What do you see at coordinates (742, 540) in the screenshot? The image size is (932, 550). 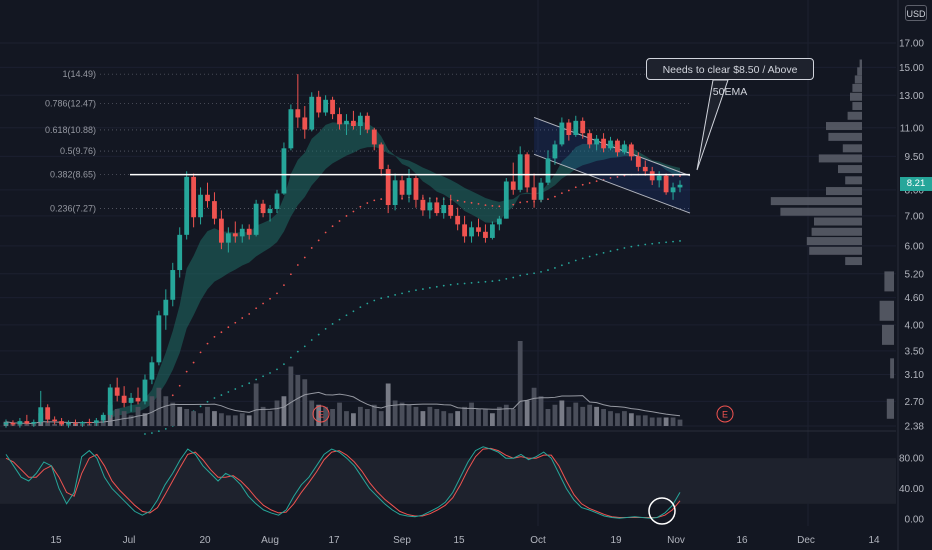 I see `time-axis-label: 16` at bounding box center [742, 540].